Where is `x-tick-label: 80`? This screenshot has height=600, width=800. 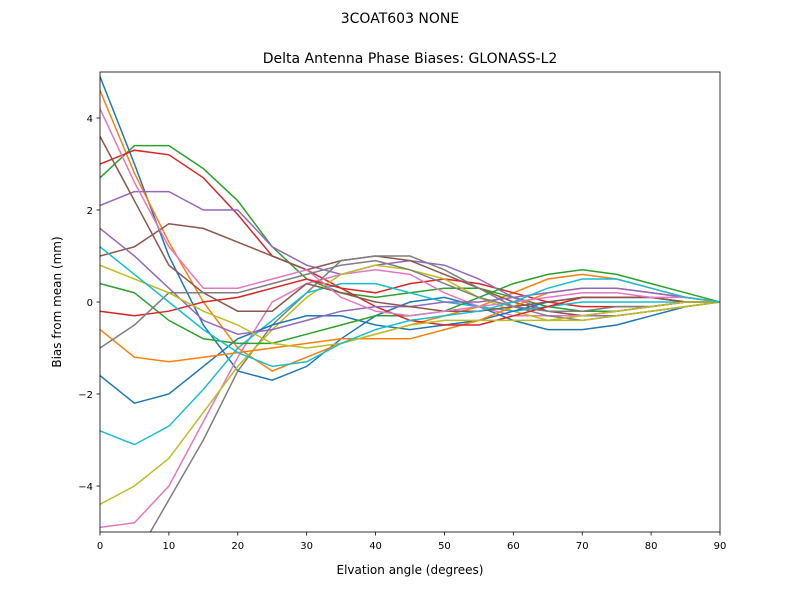 x-tick-label: 80 is located at coordinates (651, 546).